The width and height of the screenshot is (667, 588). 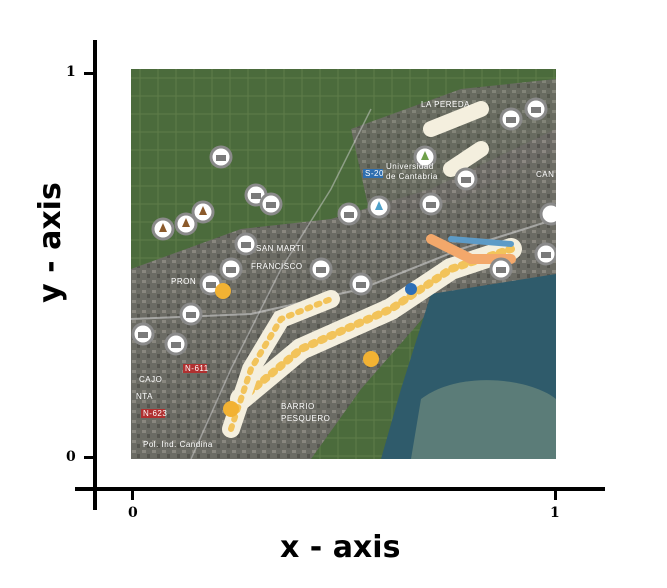 What do you see at coordinates (50, 242) in the screenshot?
I see `y-axis-title: y - axis` at bounding box center [50, 242].